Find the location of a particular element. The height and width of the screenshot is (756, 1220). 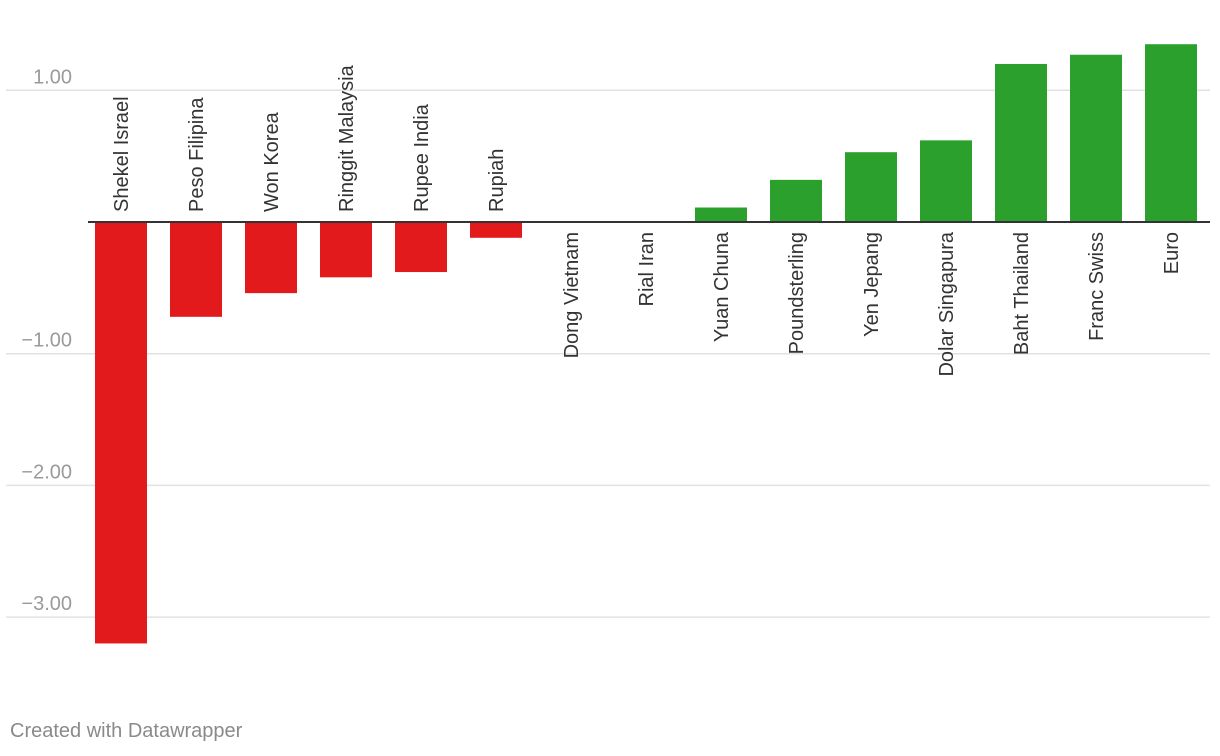

y-axis-tick-labels: 1.00 −1.00 −2.00 −3.00 is located at coordinates (46, 340).